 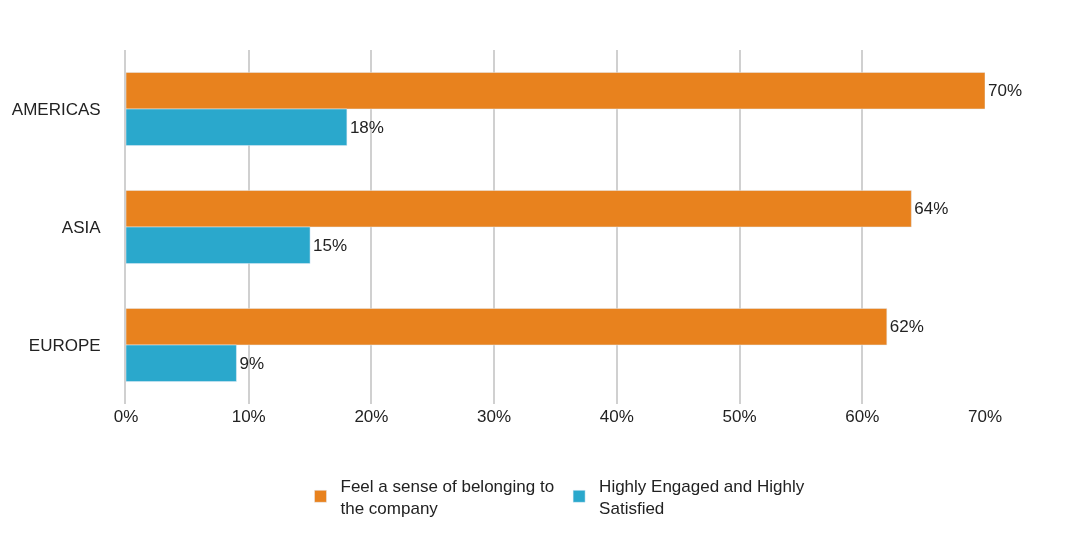 I want to click on y-tick-label: AMERICAS, so click(x=56, y=109).